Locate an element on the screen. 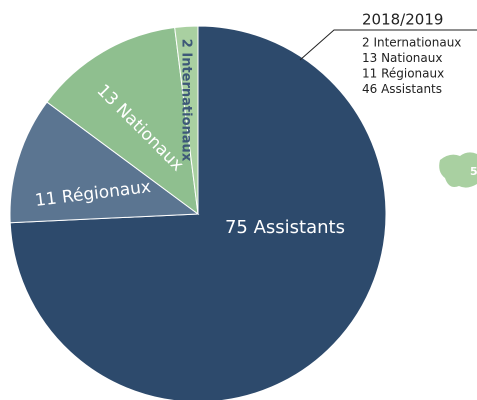 The image size is (477, 400). annotation-line: 46 Assistants is located at coordinates (402, 89).